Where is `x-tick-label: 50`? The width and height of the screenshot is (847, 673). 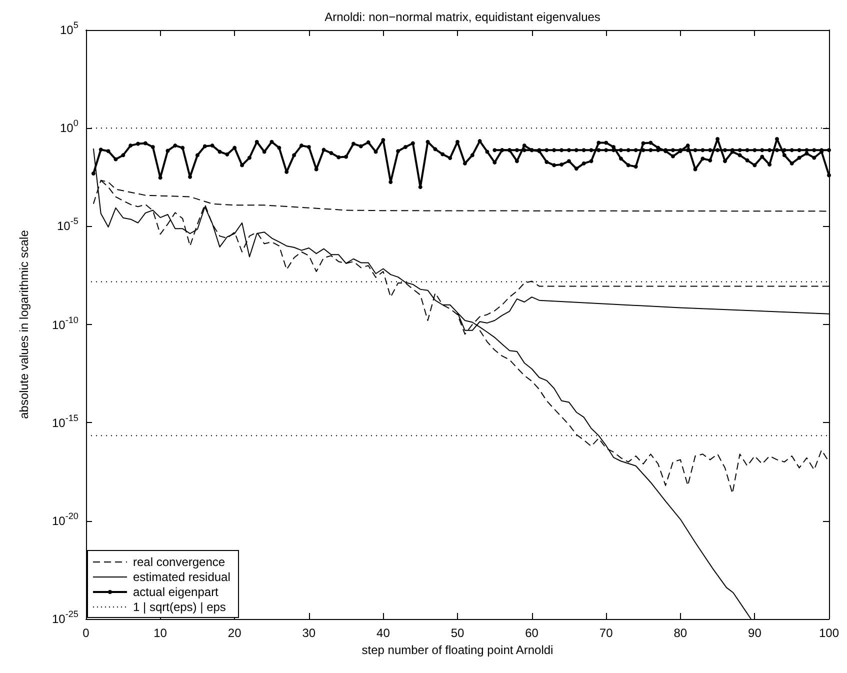 x-tick-label: 50 is located at coordinates (457, 633).